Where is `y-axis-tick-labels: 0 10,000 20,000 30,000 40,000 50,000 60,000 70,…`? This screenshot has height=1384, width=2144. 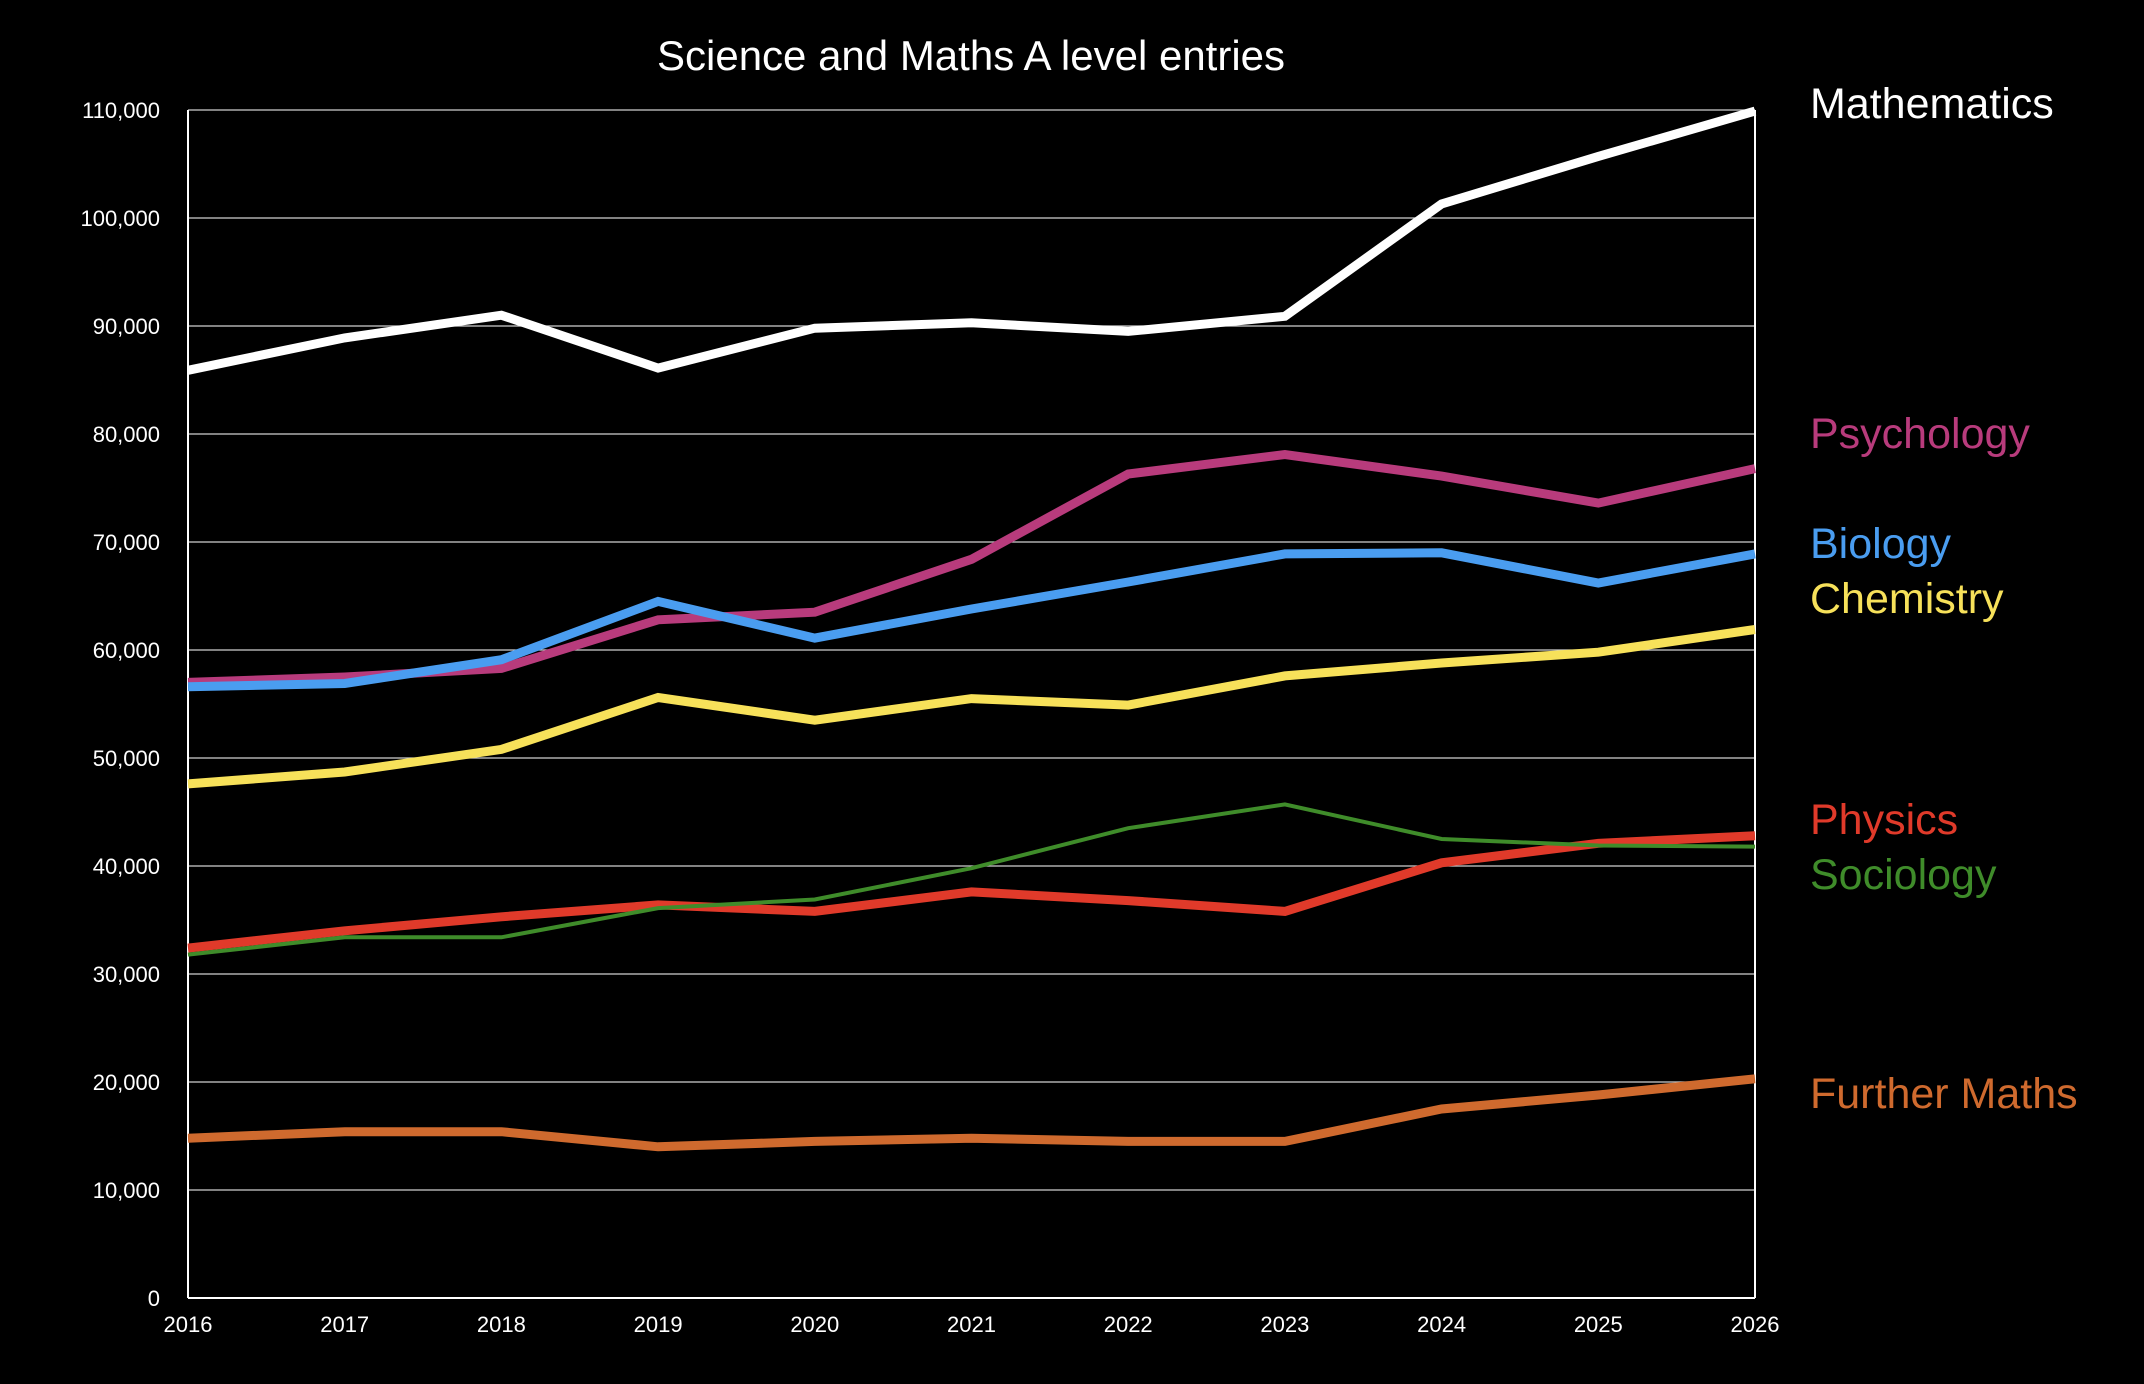
y-axis-tick-labels: 0 10,000 20,000 30,000 40,000 50,000 60,000 70,… is located at coordinates (120, 704).